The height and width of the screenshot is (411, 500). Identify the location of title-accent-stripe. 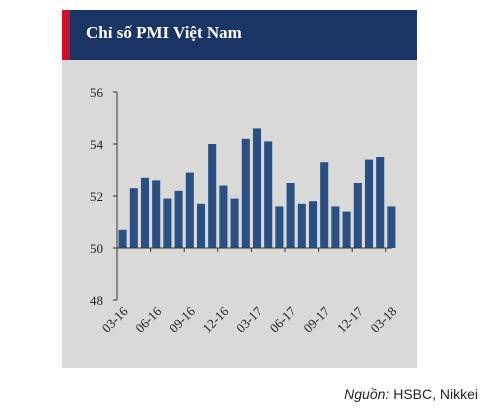
(66, 35).